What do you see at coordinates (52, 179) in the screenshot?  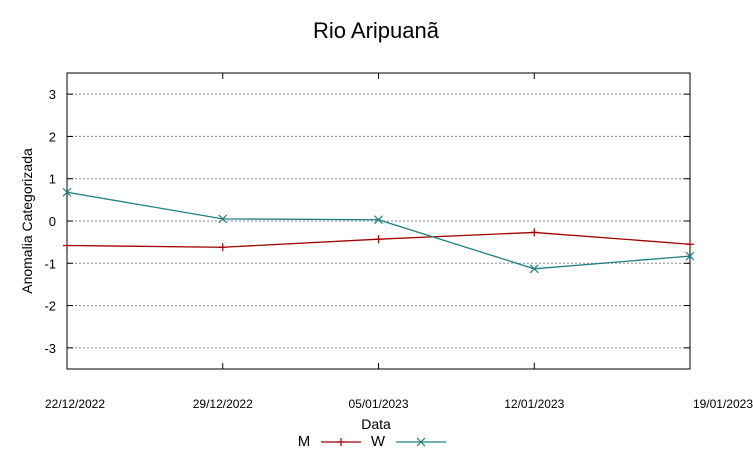 I see `y-tick-label: 1` at bounding box center [52, 179].